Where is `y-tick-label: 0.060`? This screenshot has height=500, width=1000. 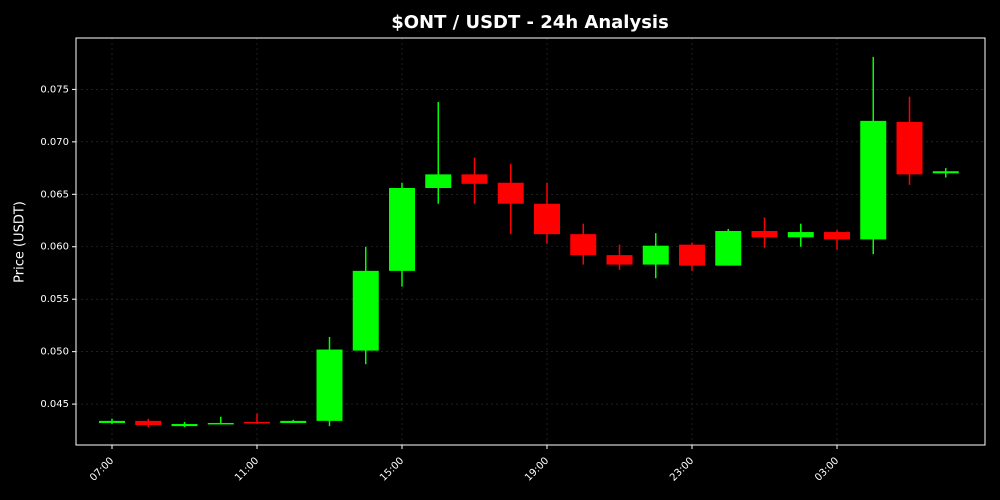 y-tick-label: 0.060 is located at coordinates (54, 247).